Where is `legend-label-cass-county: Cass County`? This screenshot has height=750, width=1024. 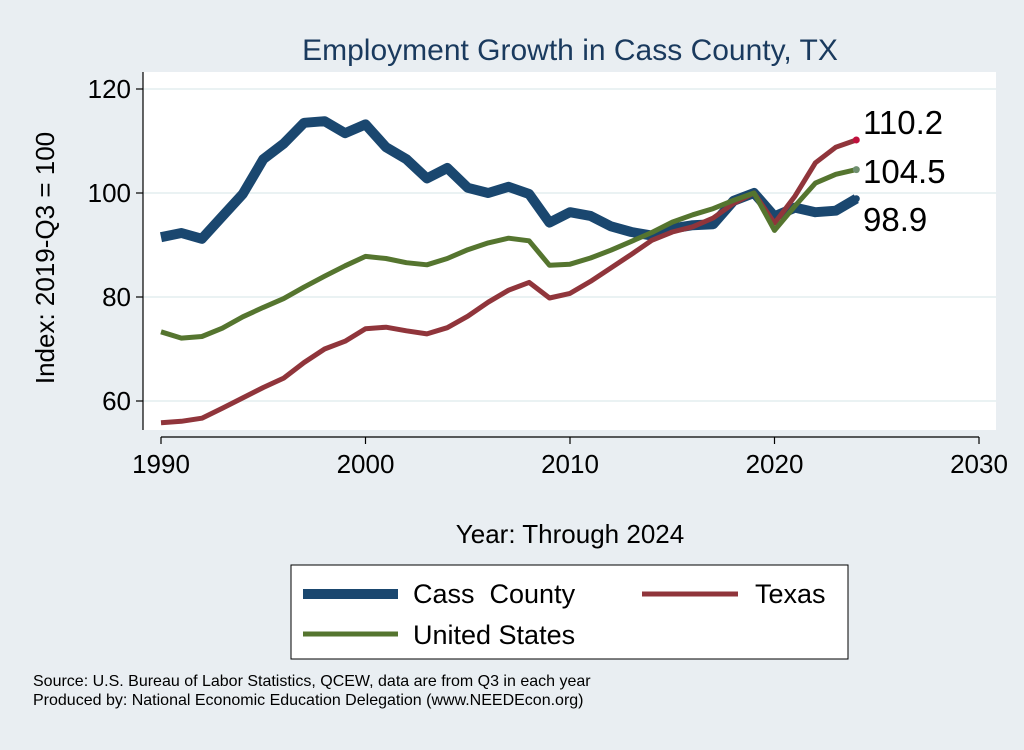
legend-label-cass-county: Cass County is located at coordinates (494, 594).